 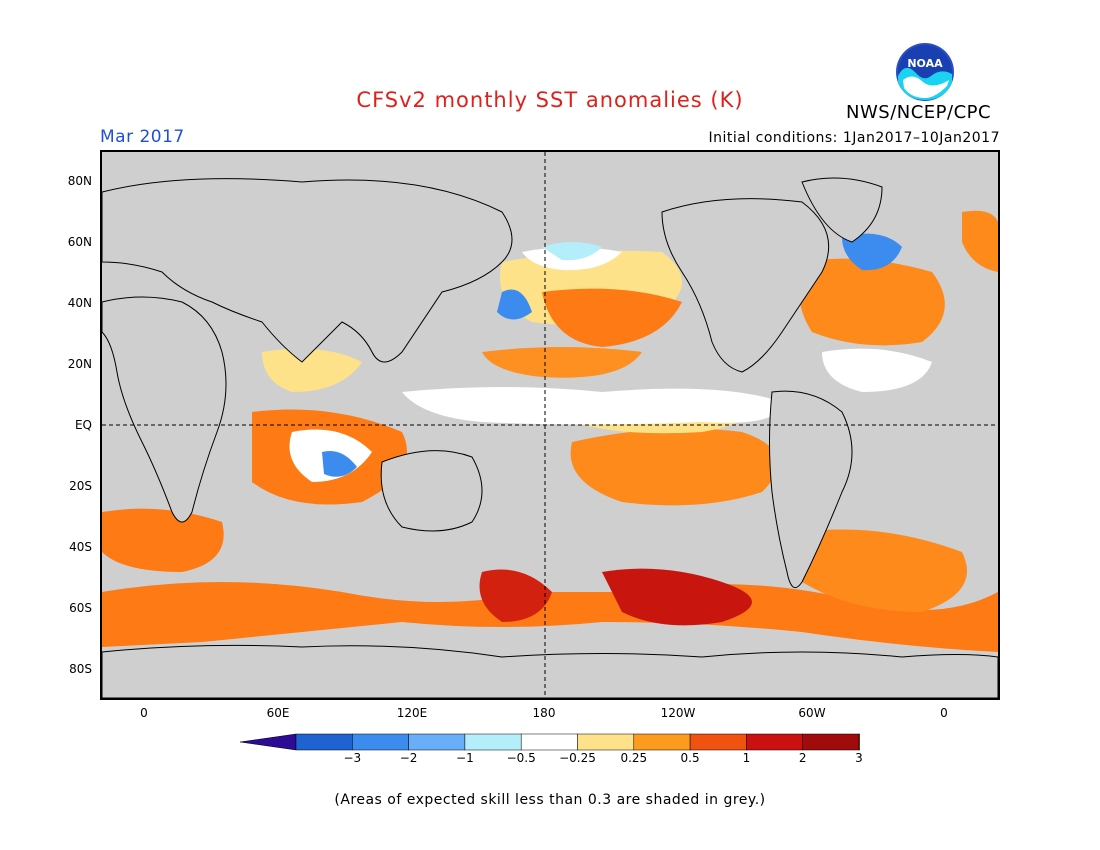 I want to click on lat-label: 20S, so click(x=80, y=486).